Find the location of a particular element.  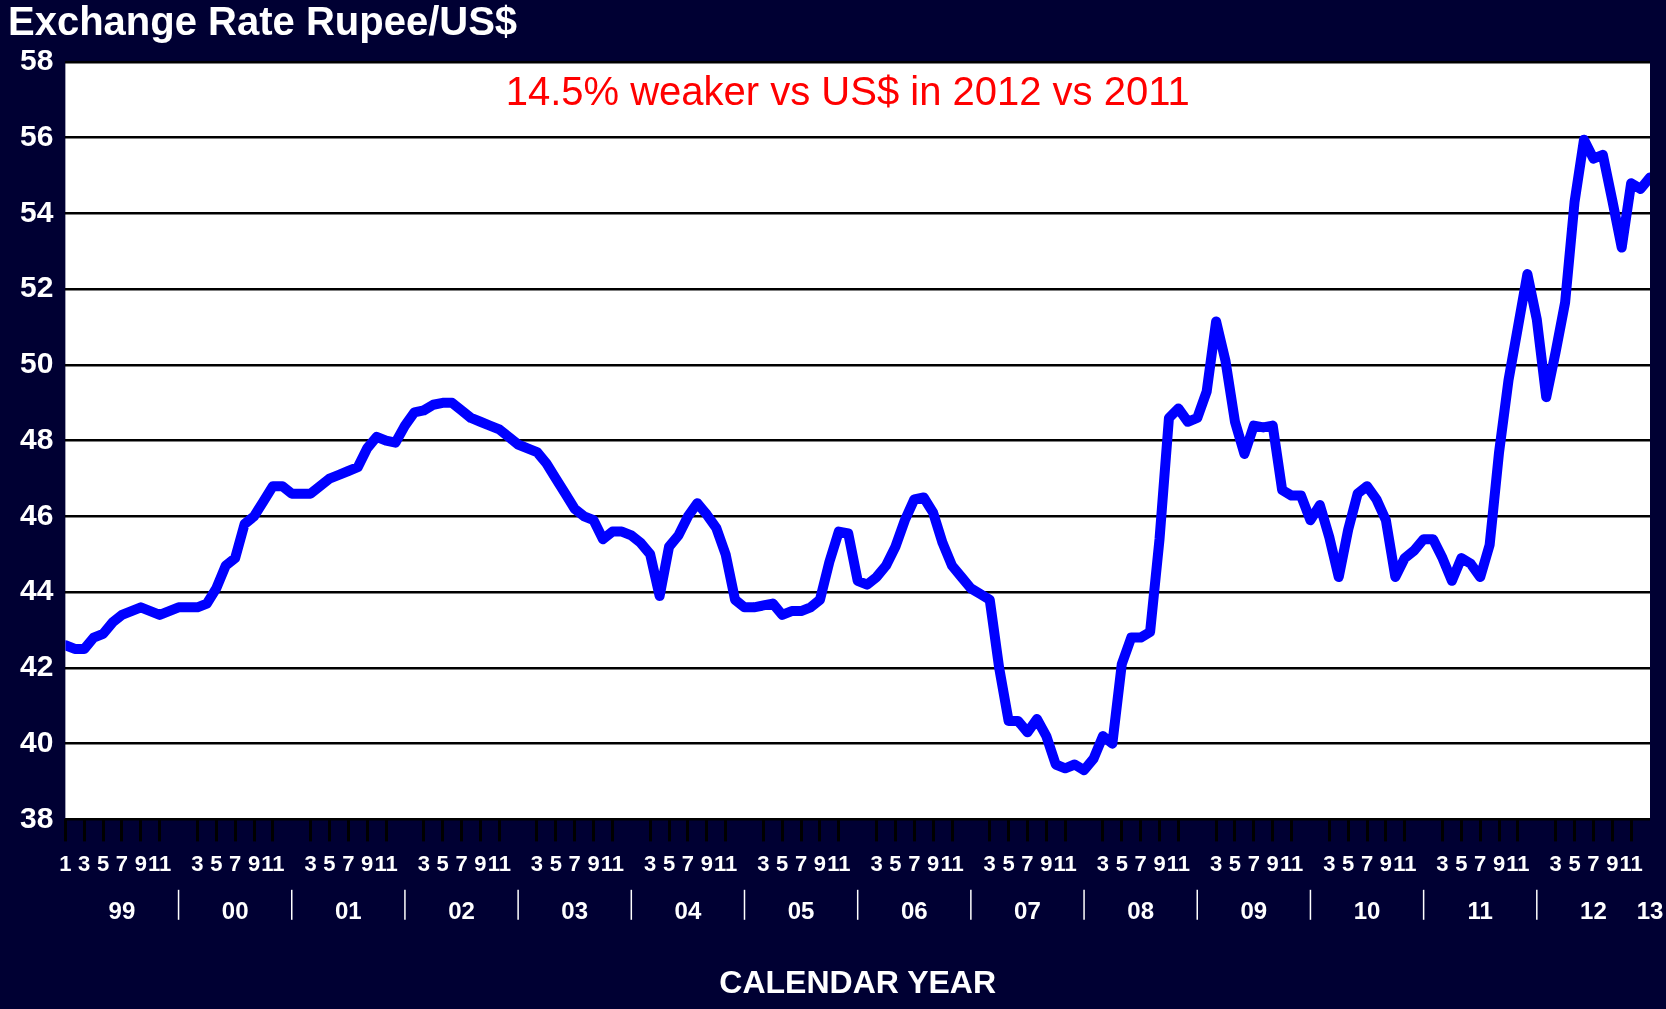

y-tick-label: 50 is located at coordinates (36, 363).